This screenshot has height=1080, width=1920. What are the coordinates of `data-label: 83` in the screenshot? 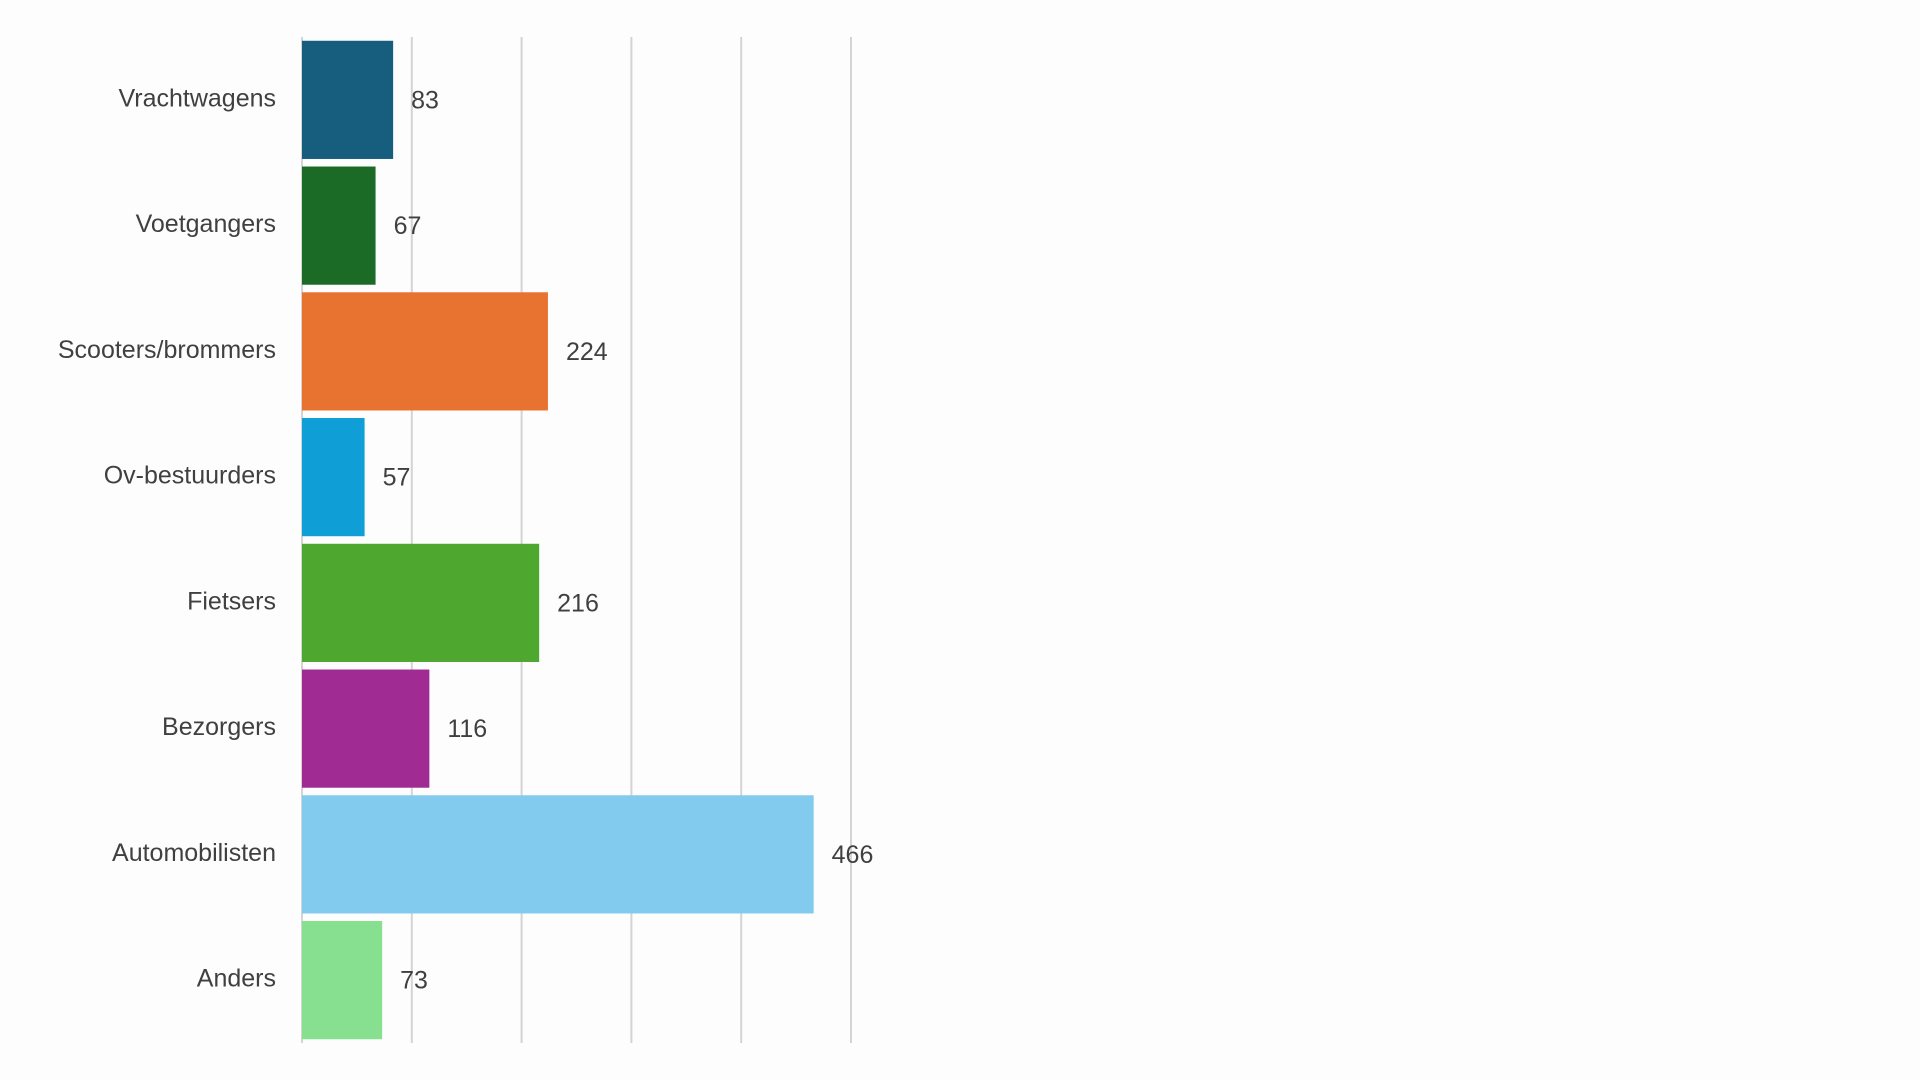 It's located at (425, 100).